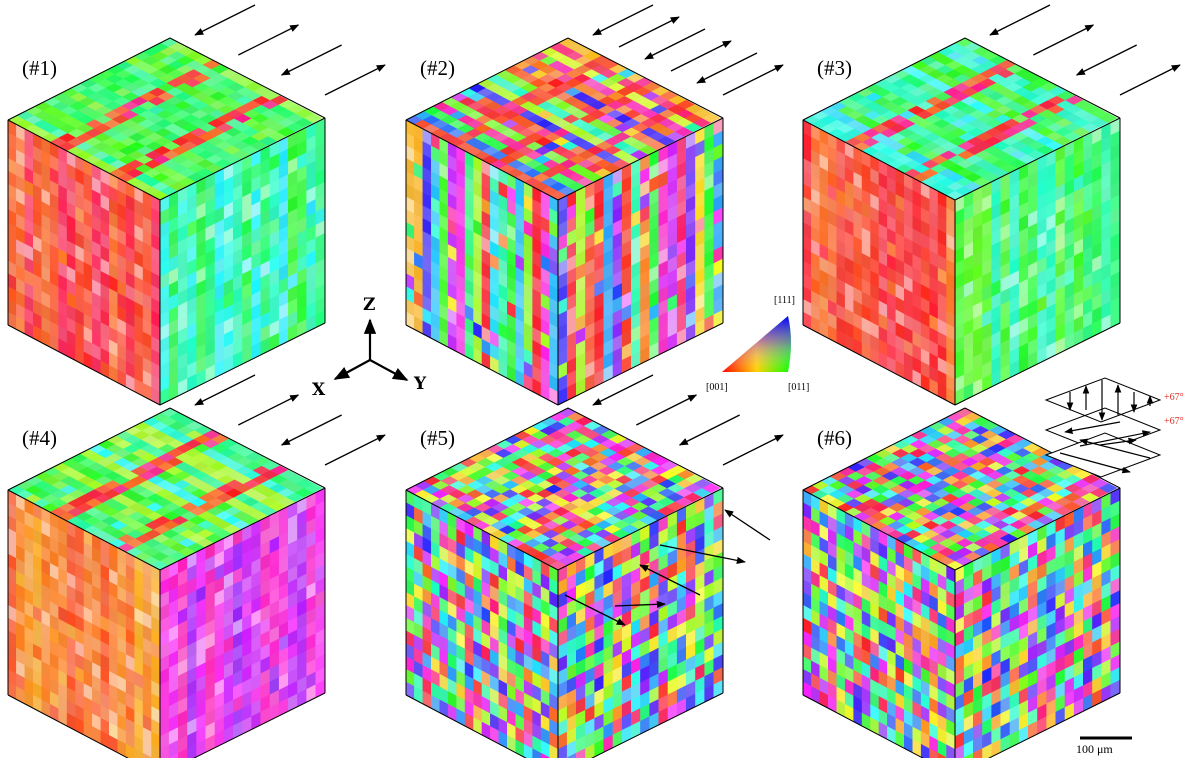 The height and width of the screenshot is (758, 1194). What do you see at coordinates (39, 68) in the screenshot?
I see `panel-label: (#1)` at bounding box center [39, 68].